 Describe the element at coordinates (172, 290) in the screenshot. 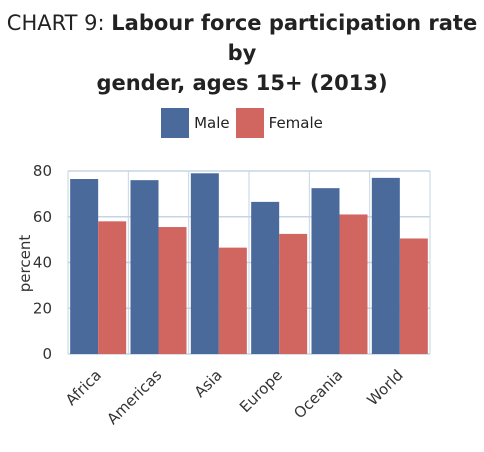

I see `bar-female-americas` at that location.